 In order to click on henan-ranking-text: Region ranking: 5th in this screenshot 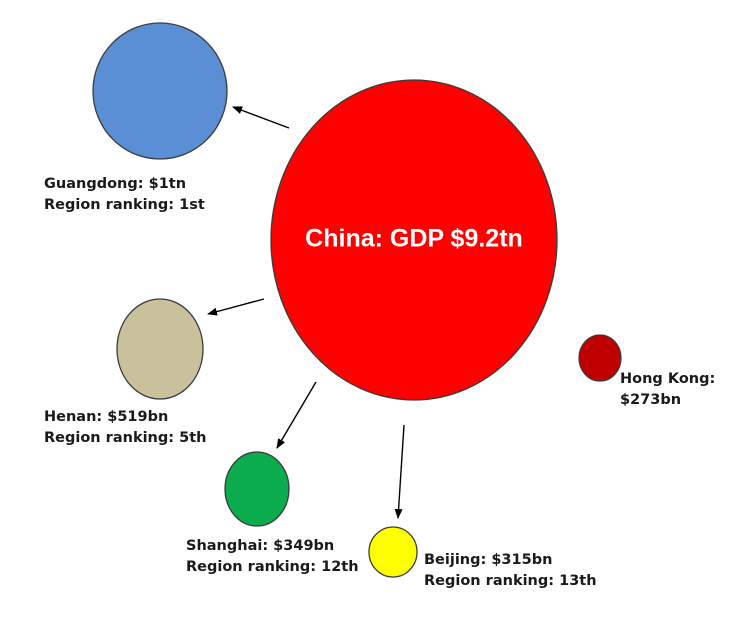, I will do `click(125, 438)`.